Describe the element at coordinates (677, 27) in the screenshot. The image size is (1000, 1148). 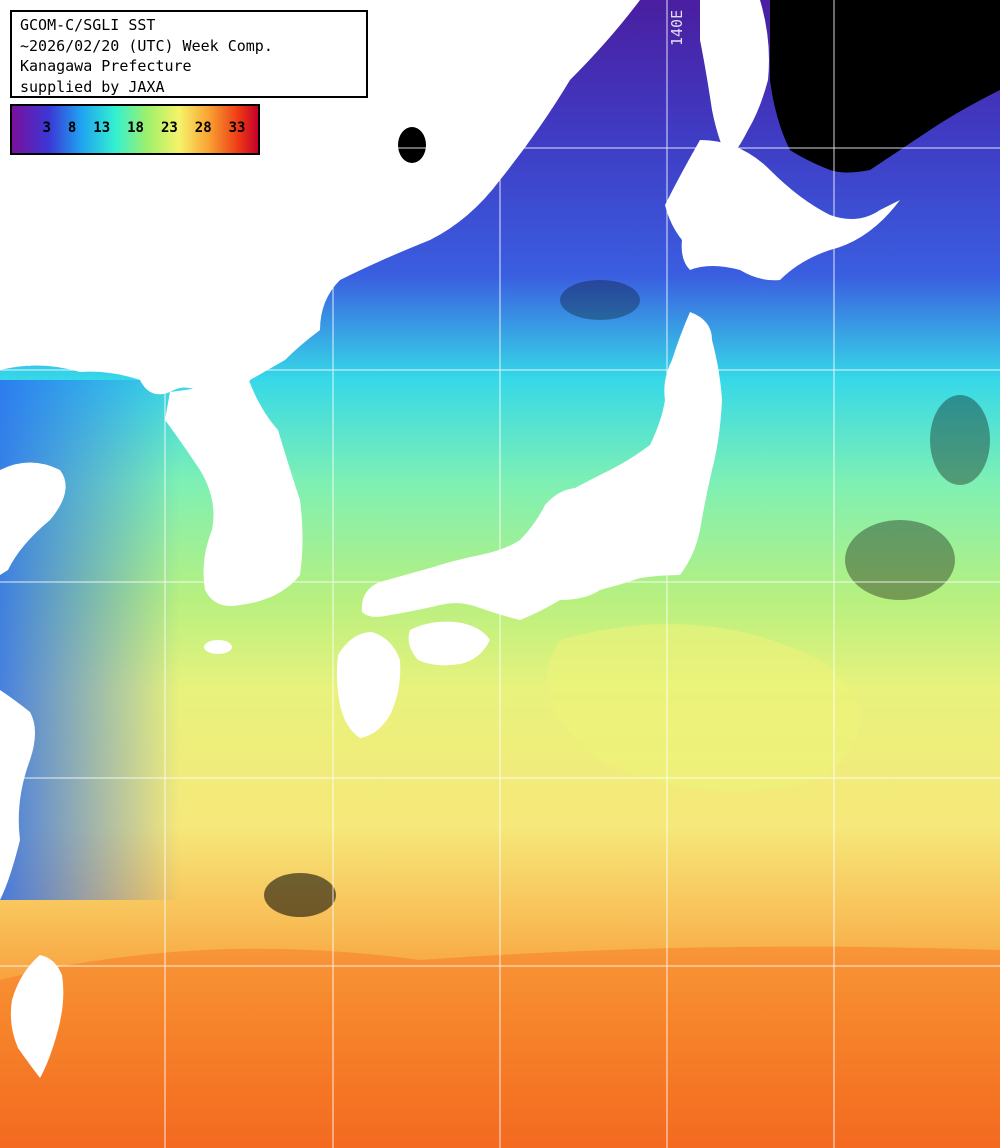
I see `longitude-label: 140E` at that location.